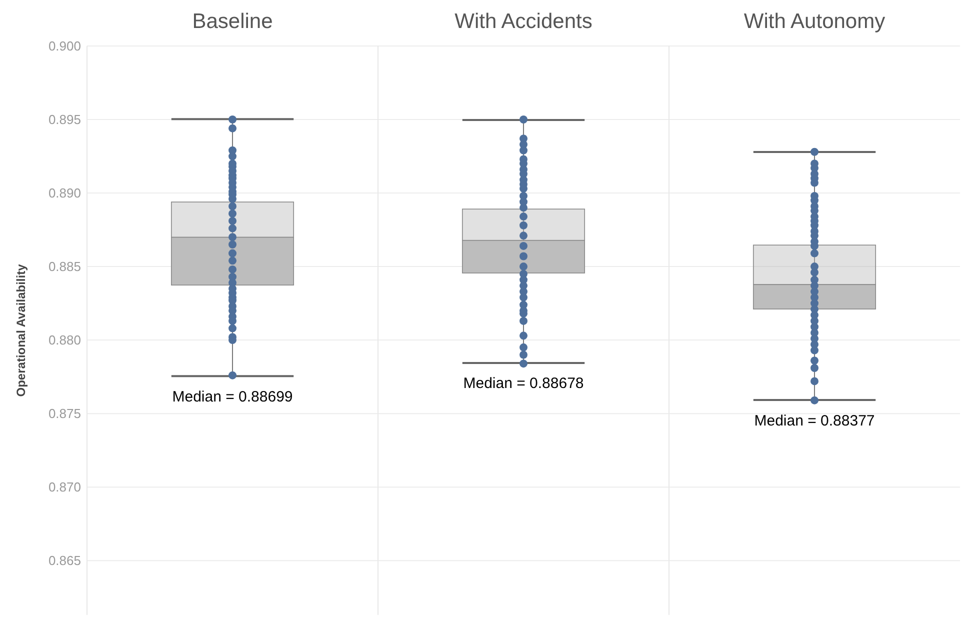 This screenshot has height=617, width=965. I want to click on y-tick-label: 0.885, so click(64, 266).